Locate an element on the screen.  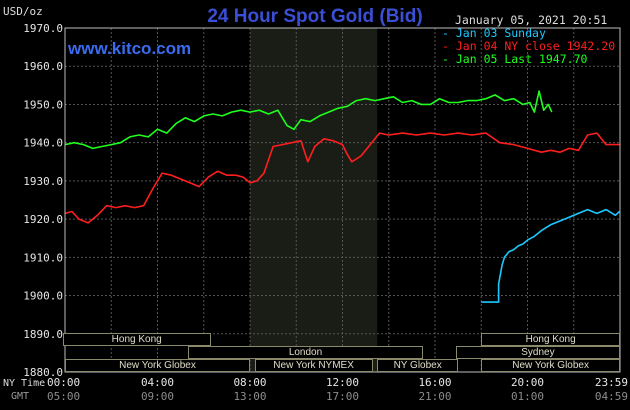
legend-item-jan05: - Jan 05 Last 1947.70 is located at coordinates (514, 59).